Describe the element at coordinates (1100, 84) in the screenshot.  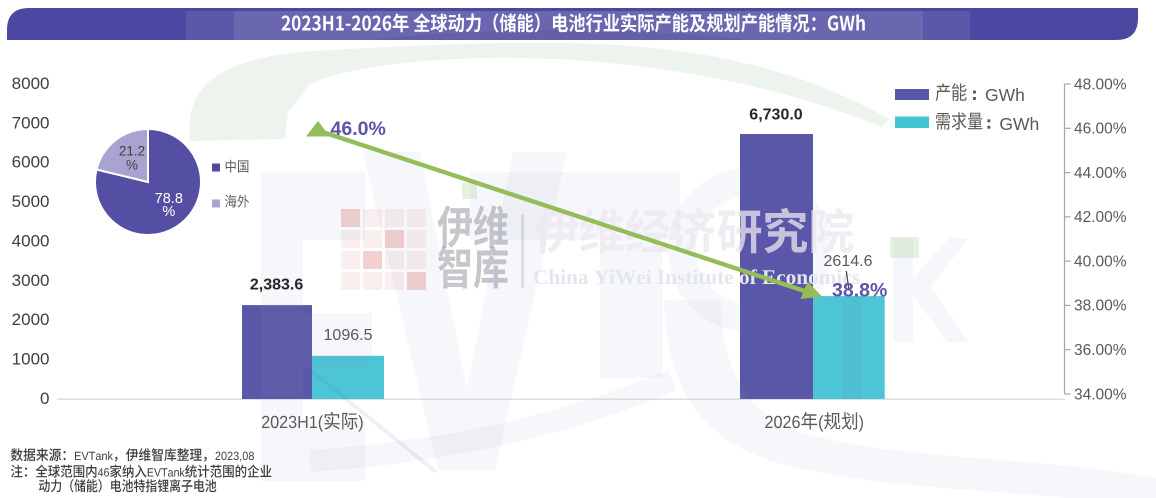
I see `svg-text: 48.00%` at that location.